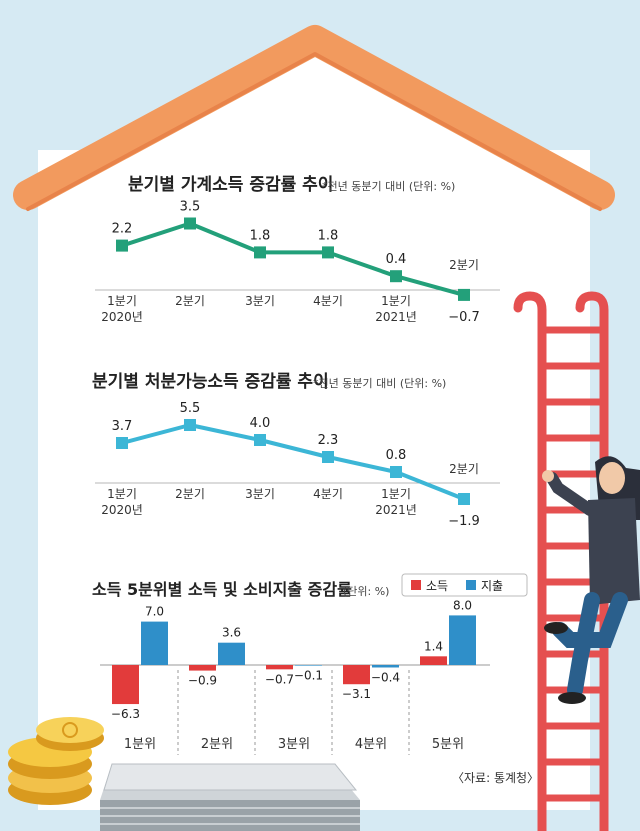  I want to click on chart3-value-label: −0.9, so click(202, 681).